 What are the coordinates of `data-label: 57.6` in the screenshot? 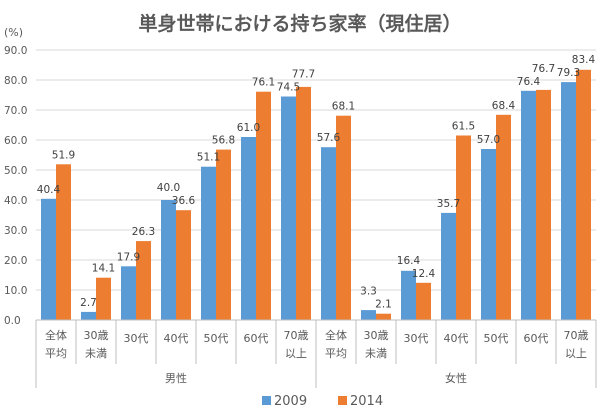 It's located at (329, 138).